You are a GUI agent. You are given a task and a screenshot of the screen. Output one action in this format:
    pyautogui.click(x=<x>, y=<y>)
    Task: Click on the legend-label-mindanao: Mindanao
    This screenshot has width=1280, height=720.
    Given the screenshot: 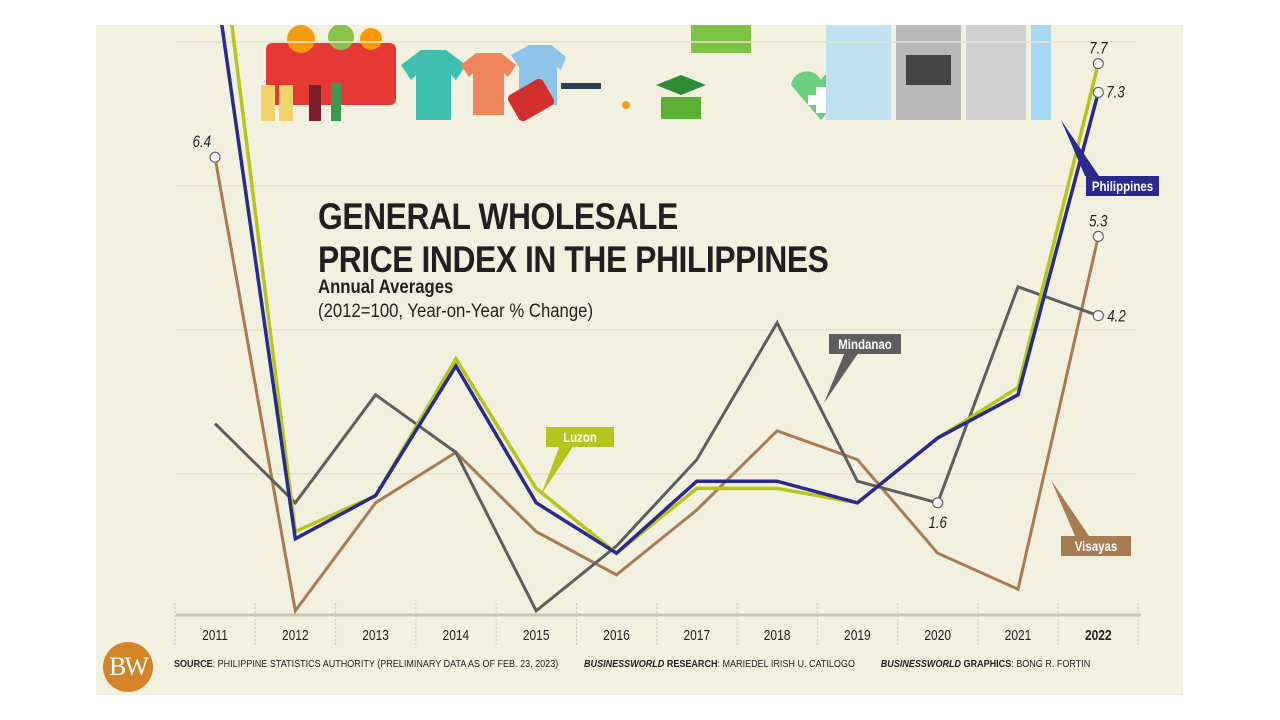 What is the action you would take?
    pyautogui.click(x=865, y=344)
    